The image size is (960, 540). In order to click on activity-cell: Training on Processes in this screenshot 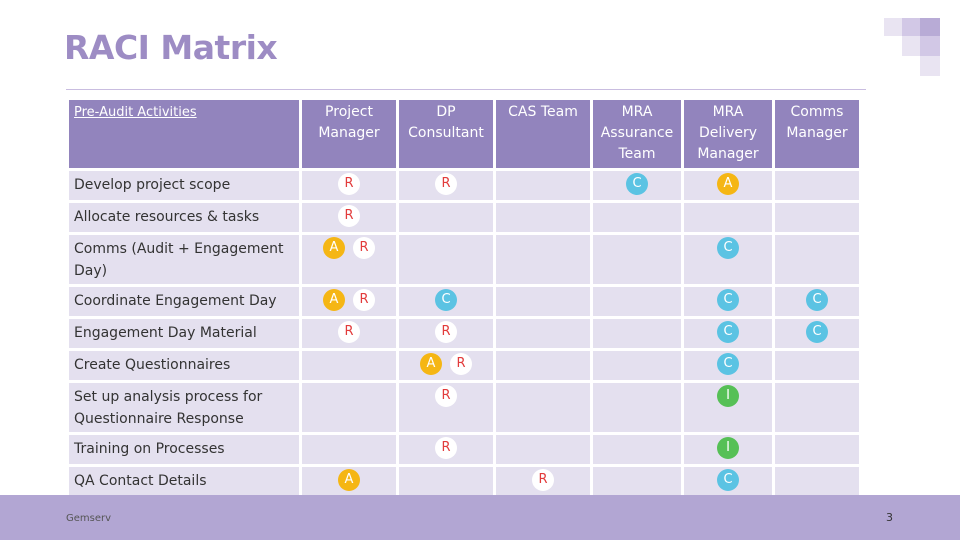, I will do `click(184, 449)`.